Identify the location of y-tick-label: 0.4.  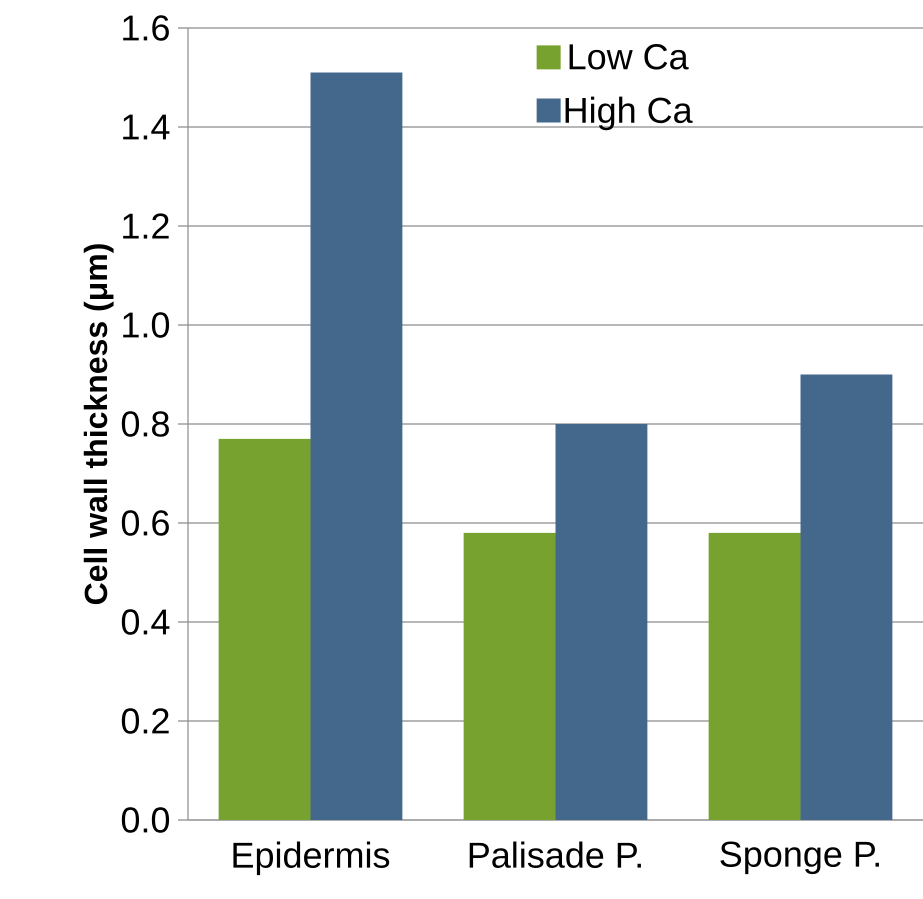
(146, 622).